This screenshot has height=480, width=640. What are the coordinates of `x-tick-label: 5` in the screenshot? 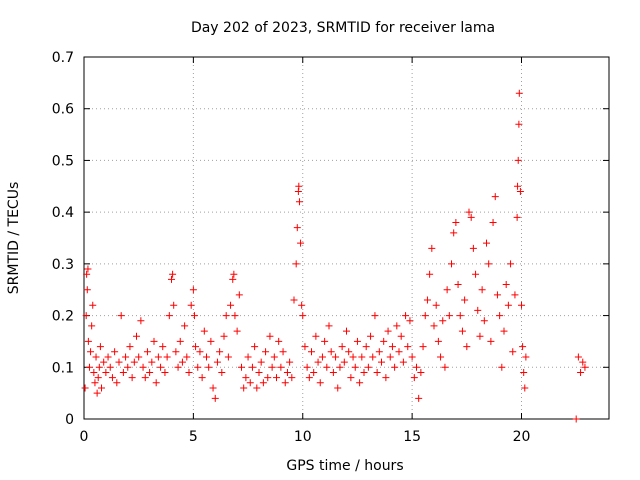 It's located at (193, 437).